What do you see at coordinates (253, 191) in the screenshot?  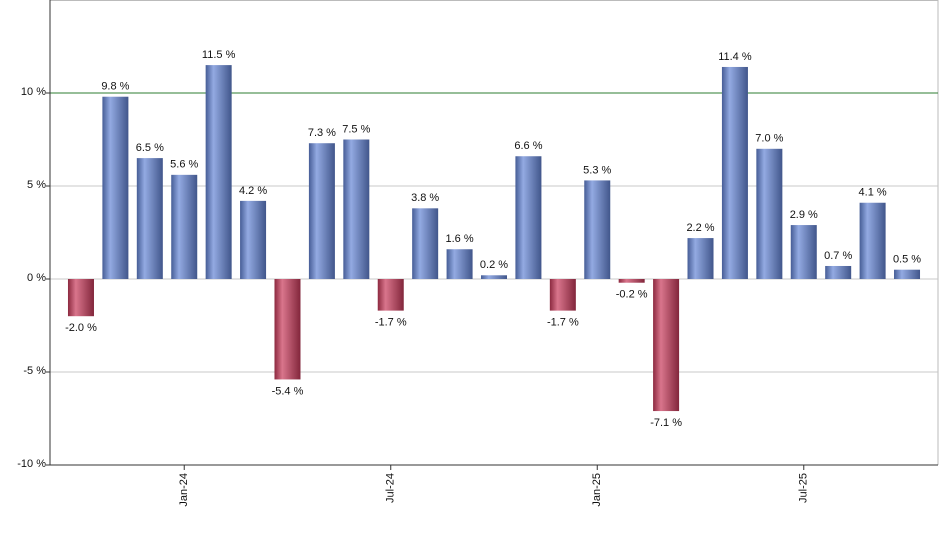 I see `value-label: 4.2 %` at bounding box center [253, 191].